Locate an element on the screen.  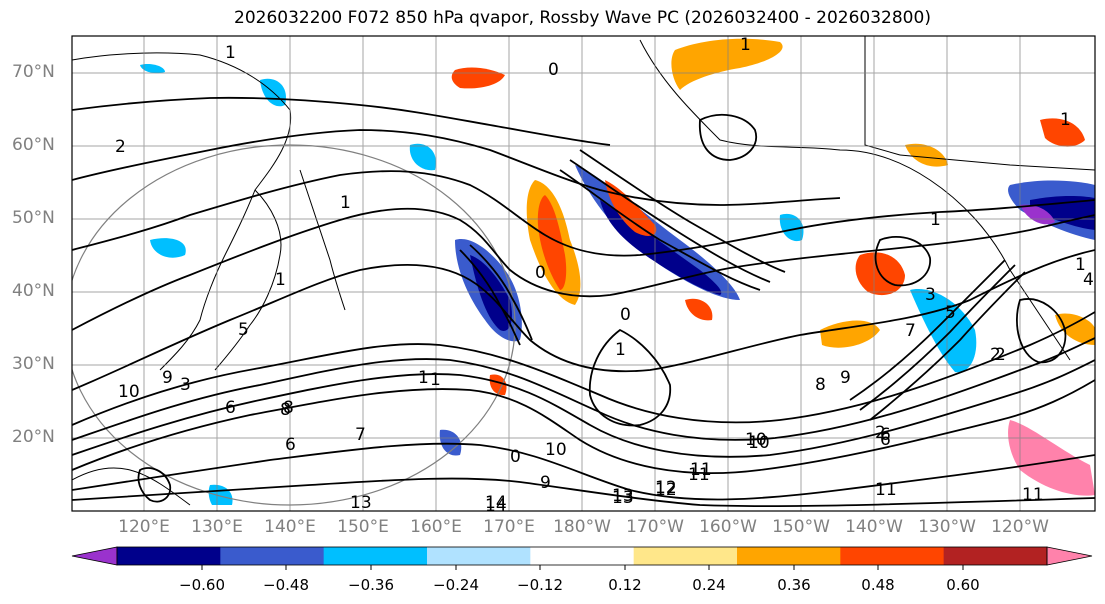
lon-label-130e: 130°E is located at coordinates (217, 527).